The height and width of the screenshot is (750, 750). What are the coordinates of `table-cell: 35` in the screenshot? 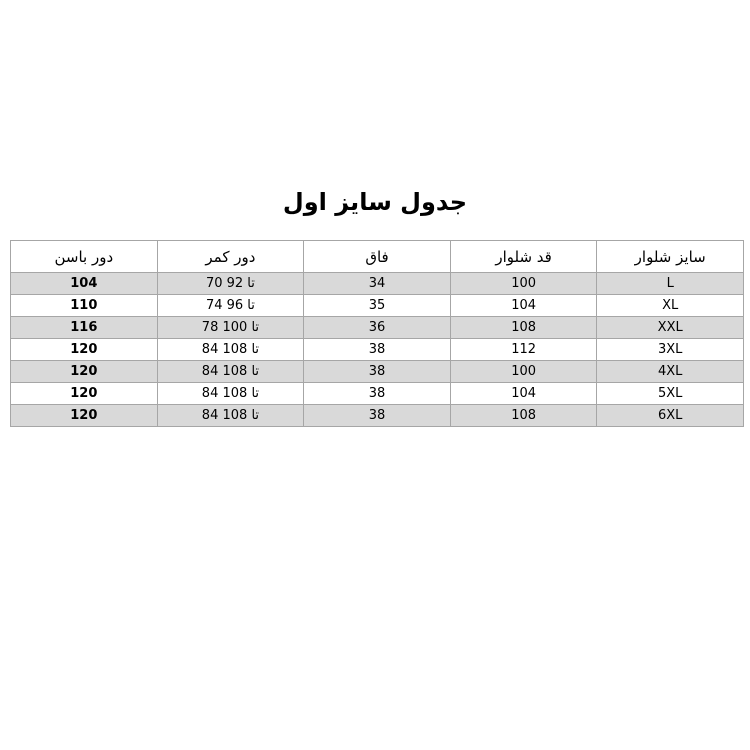 It's located at (377, 305).